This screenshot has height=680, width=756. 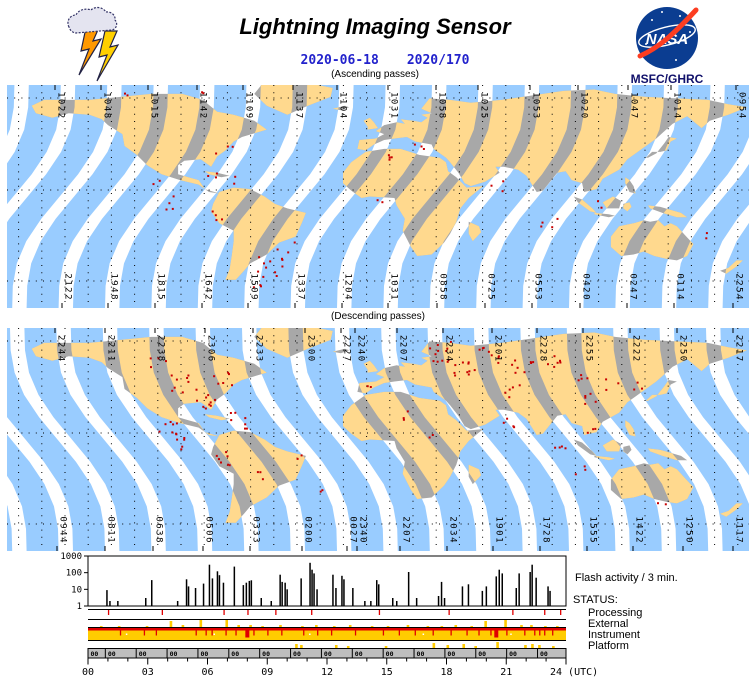 What do you see at coordinates (111, 349) in the screenshot?
I see `svg-text: 2211` at bounding box center [111, 349].